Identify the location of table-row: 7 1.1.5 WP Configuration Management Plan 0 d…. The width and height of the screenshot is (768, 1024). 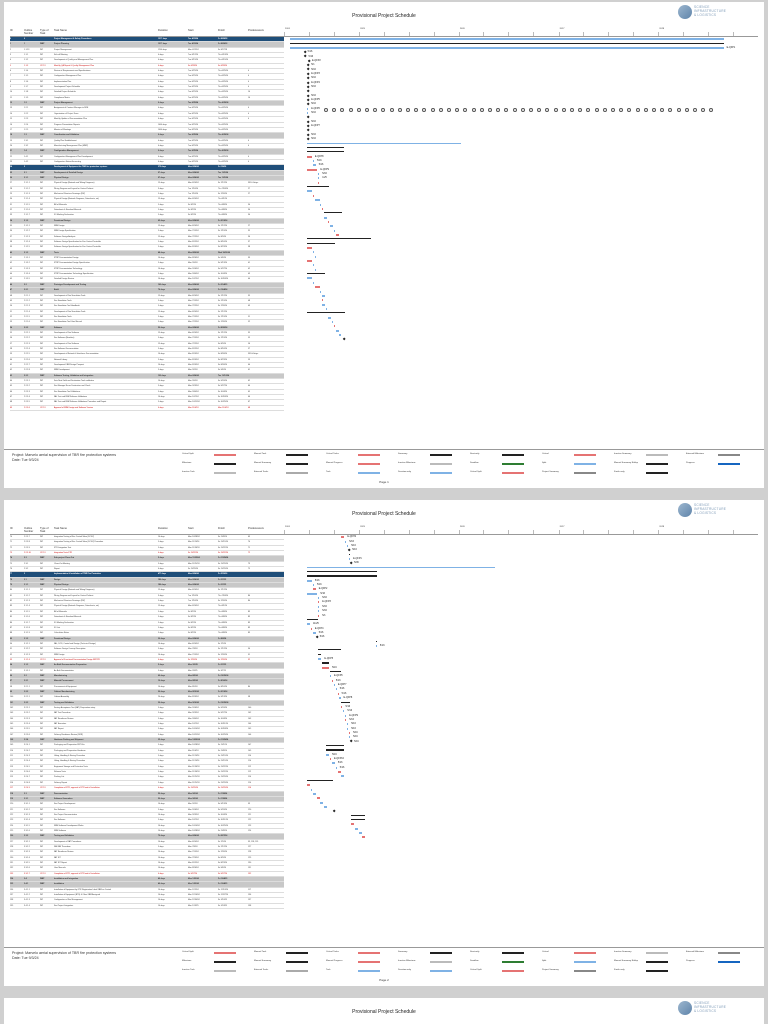
(147, 77).